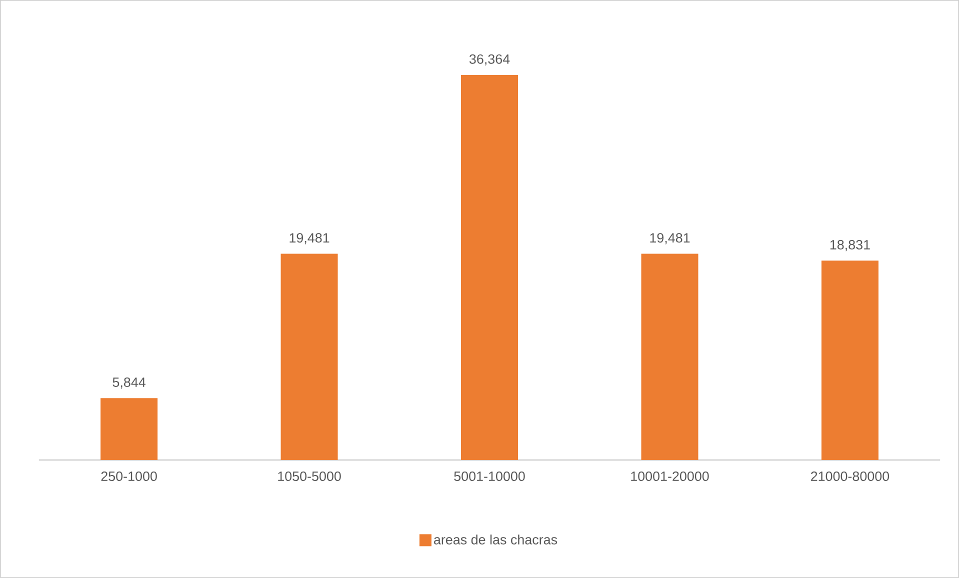 This screenshot has height=578, width=959. What do you see at coordinates (129, 383) in the screenshot?
I see `data-label: 5,844` at bounding box center [129, 383].